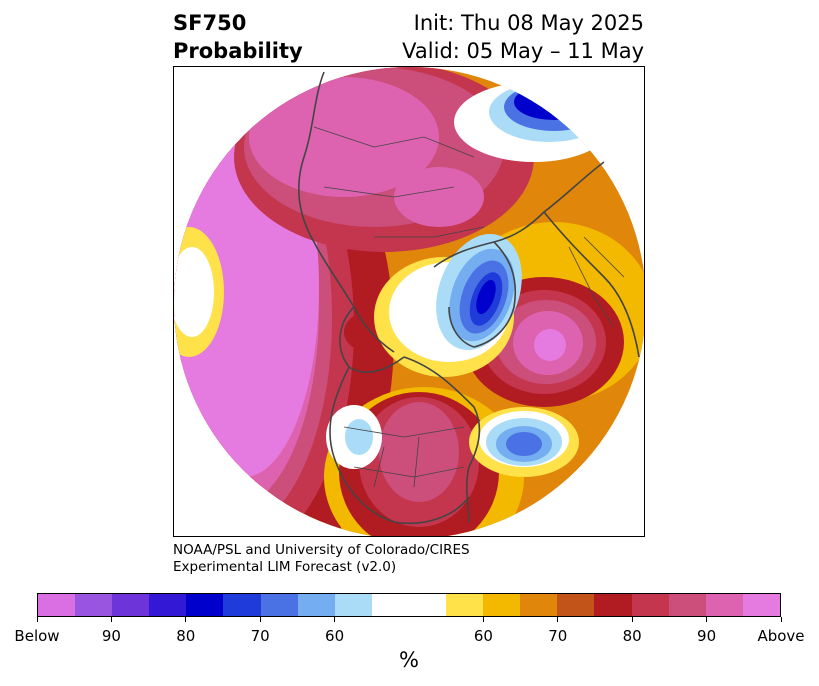 Image resolution: width=819 pixels, height=686 pixels. I want to click on init-date: Init: Thu 08 May 2025, so click(528, 23).